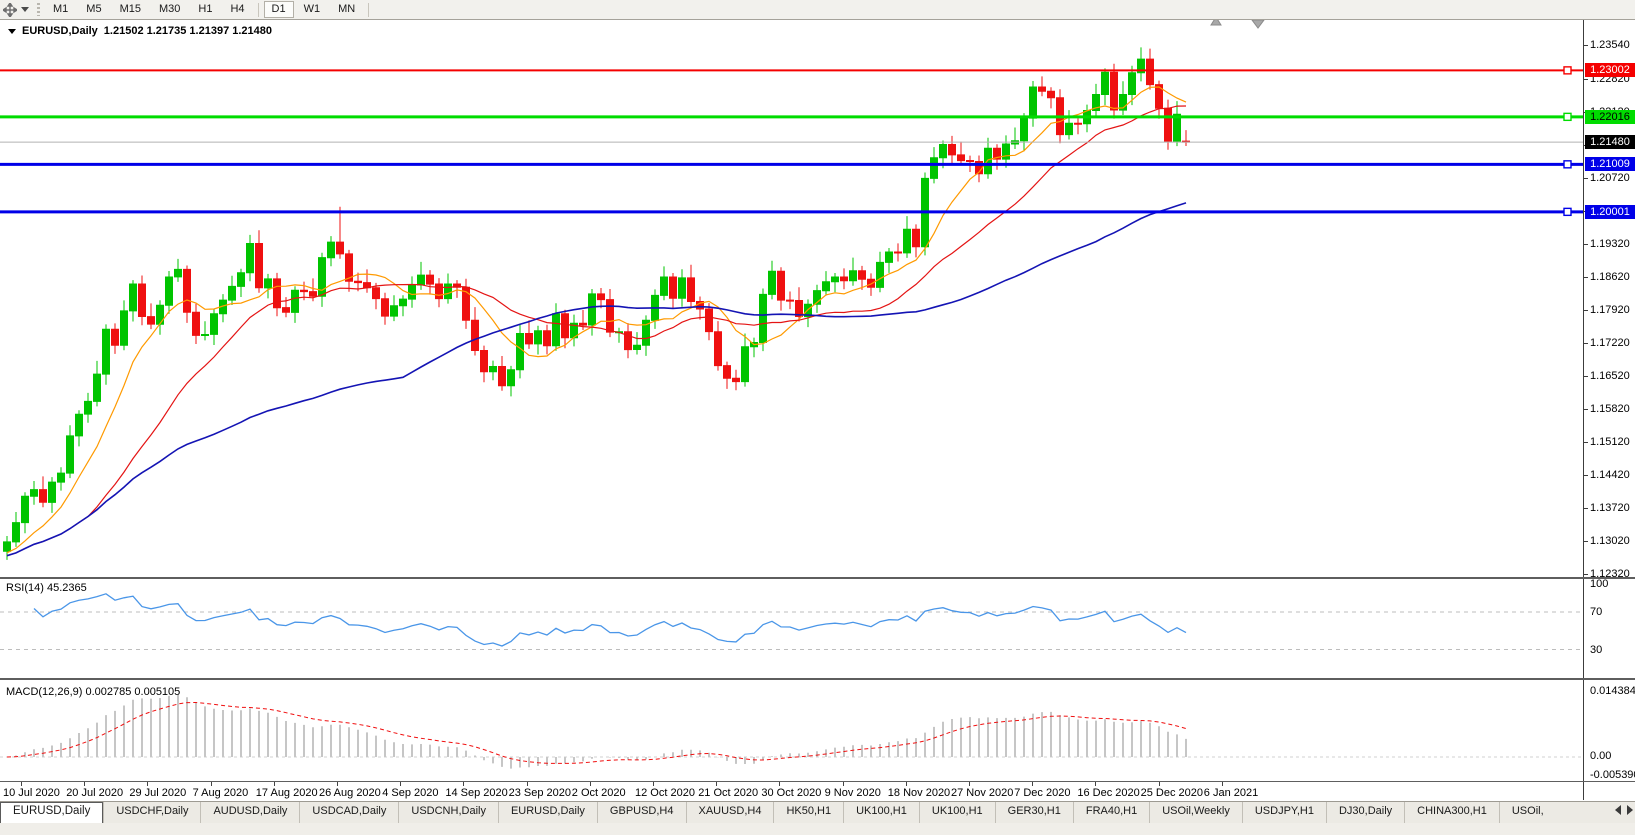 Image resolution: width=1635 pixels, height=835 pixels. I want to click on macd-bottom-border, so click(817, 781).